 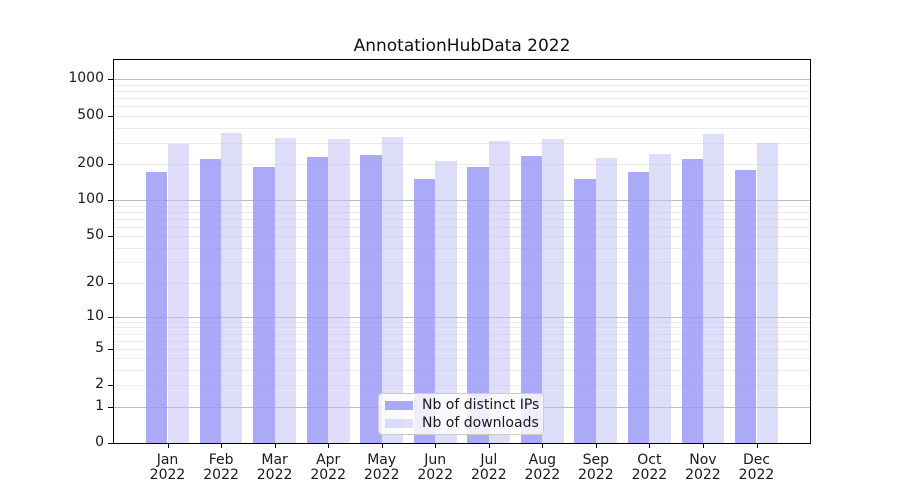 I want to click on x-tick-label-jun: Jun 2022, so click(x=435, y=468).